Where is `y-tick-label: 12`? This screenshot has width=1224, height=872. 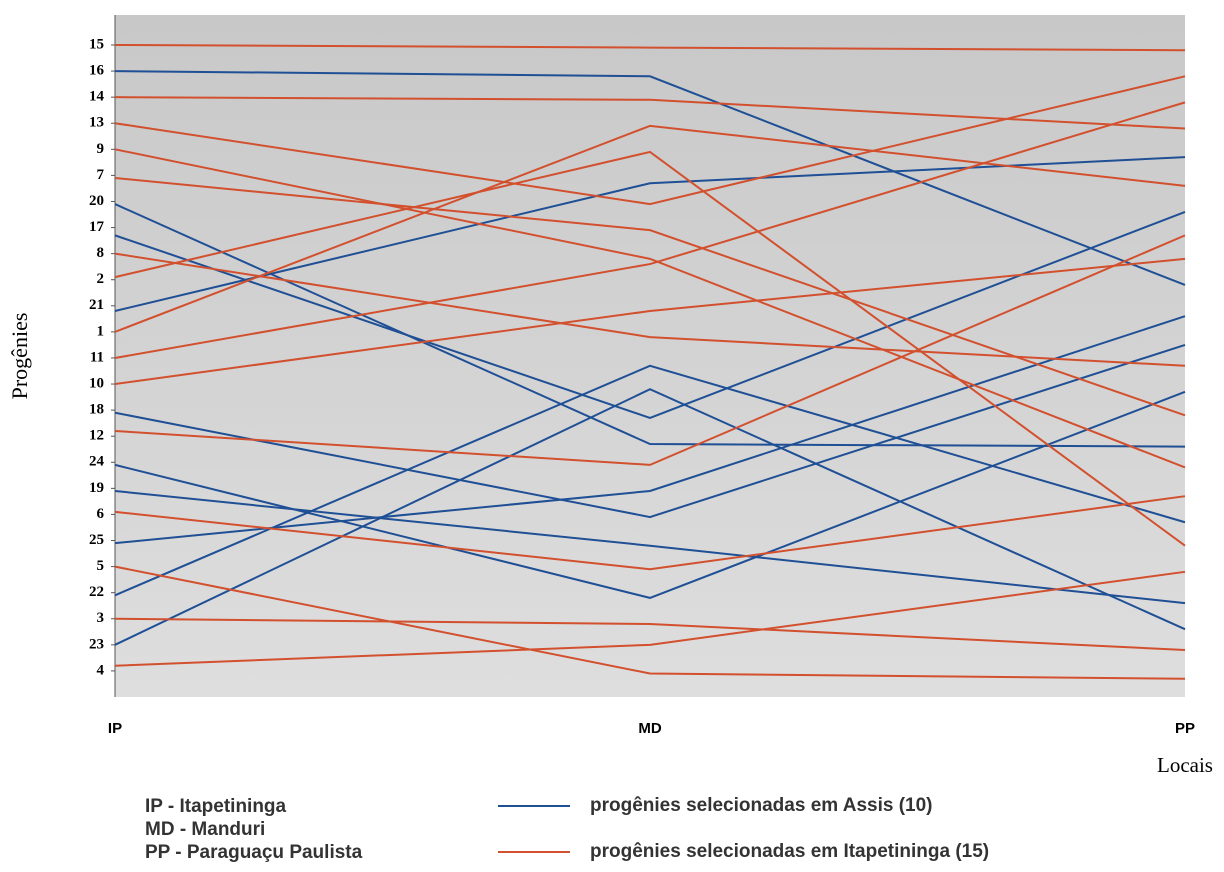
y-tick-label: 12 is located at coordinates (96, 436).